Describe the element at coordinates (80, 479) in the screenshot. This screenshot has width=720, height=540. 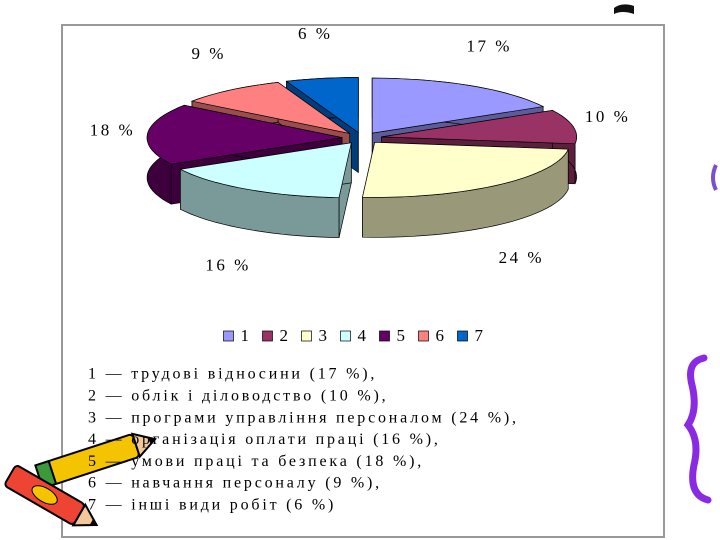
I see `decoration-pencils` at that location.